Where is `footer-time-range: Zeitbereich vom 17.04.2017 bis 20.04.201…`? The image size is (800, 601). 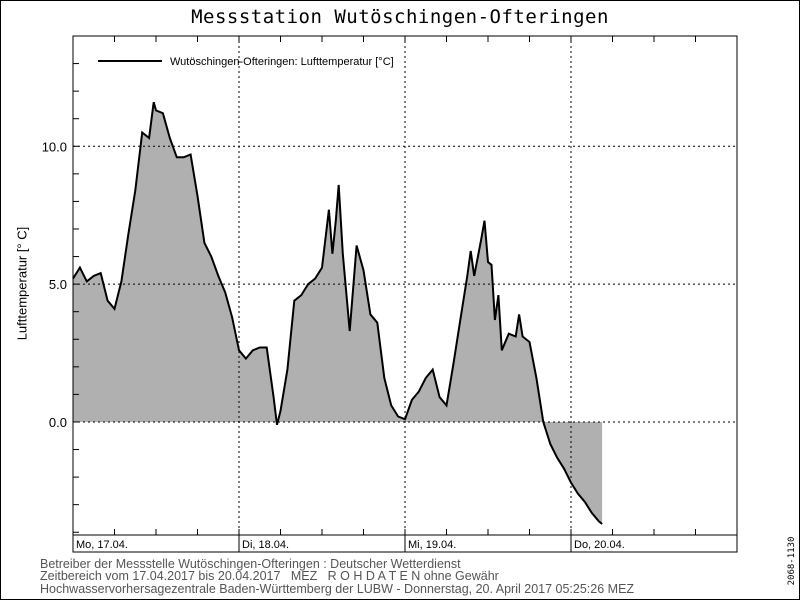
footer-time-range: Zeitbereich vom 17.04.2017 bis 20.04.201… is located at coordinates (269, 576).